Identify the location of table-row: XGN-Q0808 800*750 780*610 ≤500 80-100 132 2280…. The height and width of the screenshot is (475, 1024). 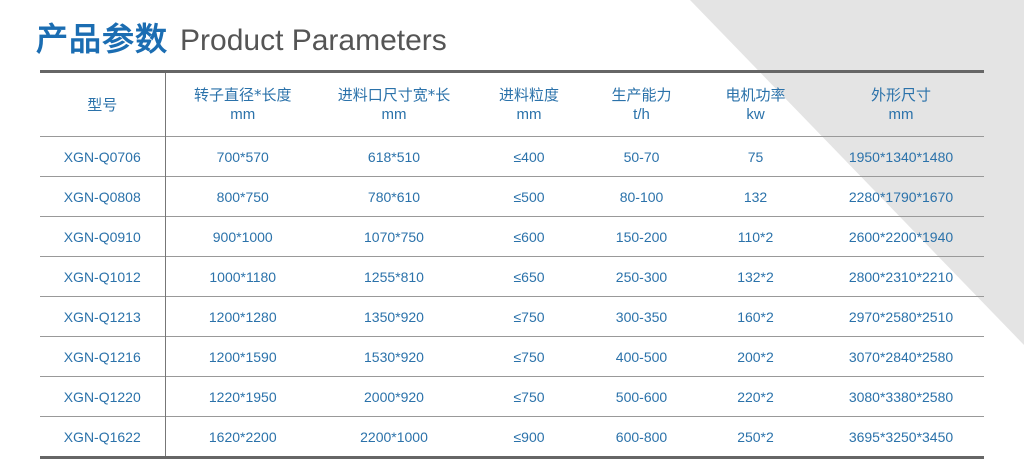
(512, 196).